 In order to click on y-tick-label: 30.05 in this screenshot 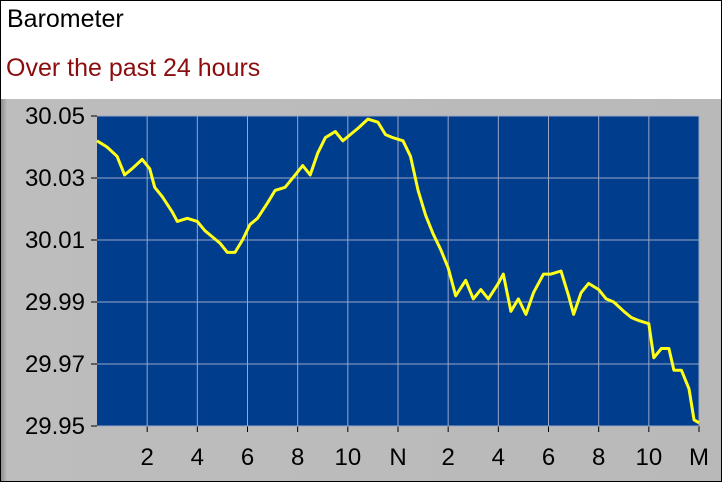, I will do `click(55, 116)`.